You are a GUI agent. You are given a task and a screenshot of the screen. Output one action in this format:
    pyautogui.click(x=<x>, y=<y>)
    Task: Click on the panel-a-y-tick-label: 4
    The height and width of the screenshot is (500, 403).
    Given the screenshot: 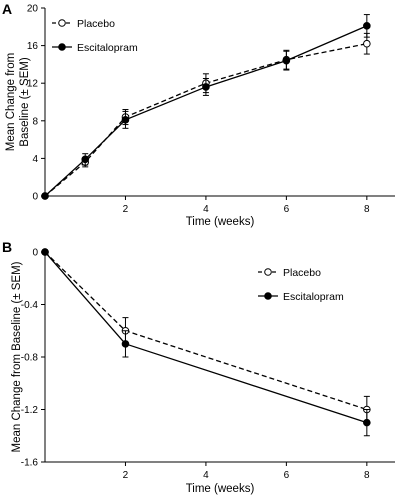 What is the action you would take?
    pyautogui.click(x=35, y=159)
    